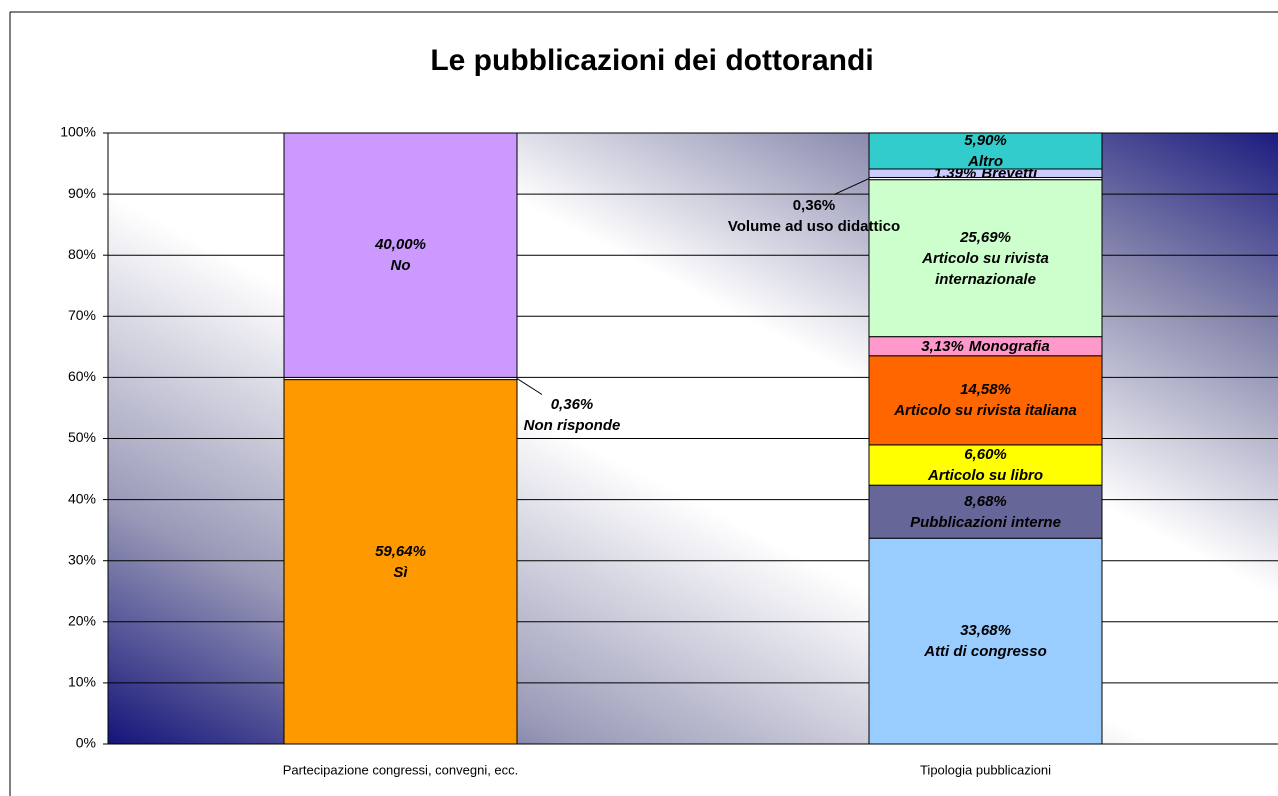 Image resolution: width=1278 pixels, height=796 pixels. I want to click on value-label: 25,69%, so click(985, 237).